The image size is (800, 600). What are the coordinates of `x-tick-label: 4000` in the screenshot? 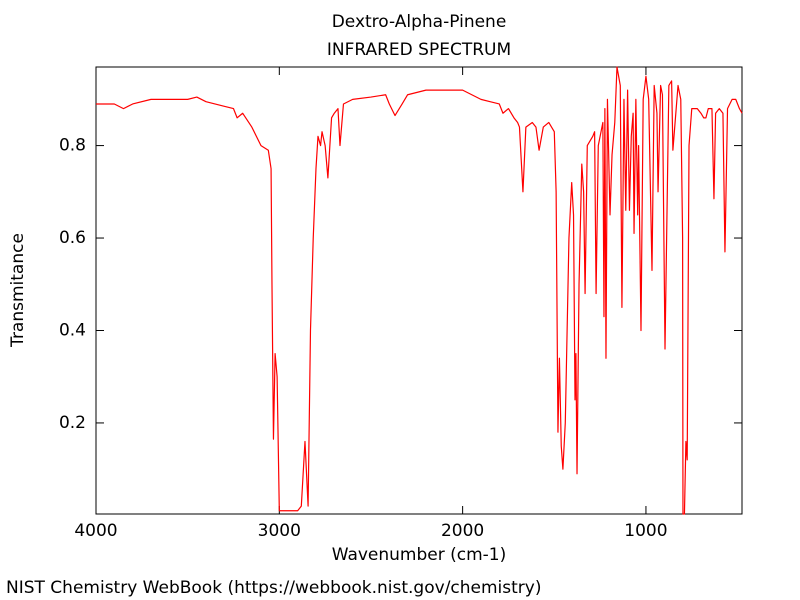 It's located at (95, 531).